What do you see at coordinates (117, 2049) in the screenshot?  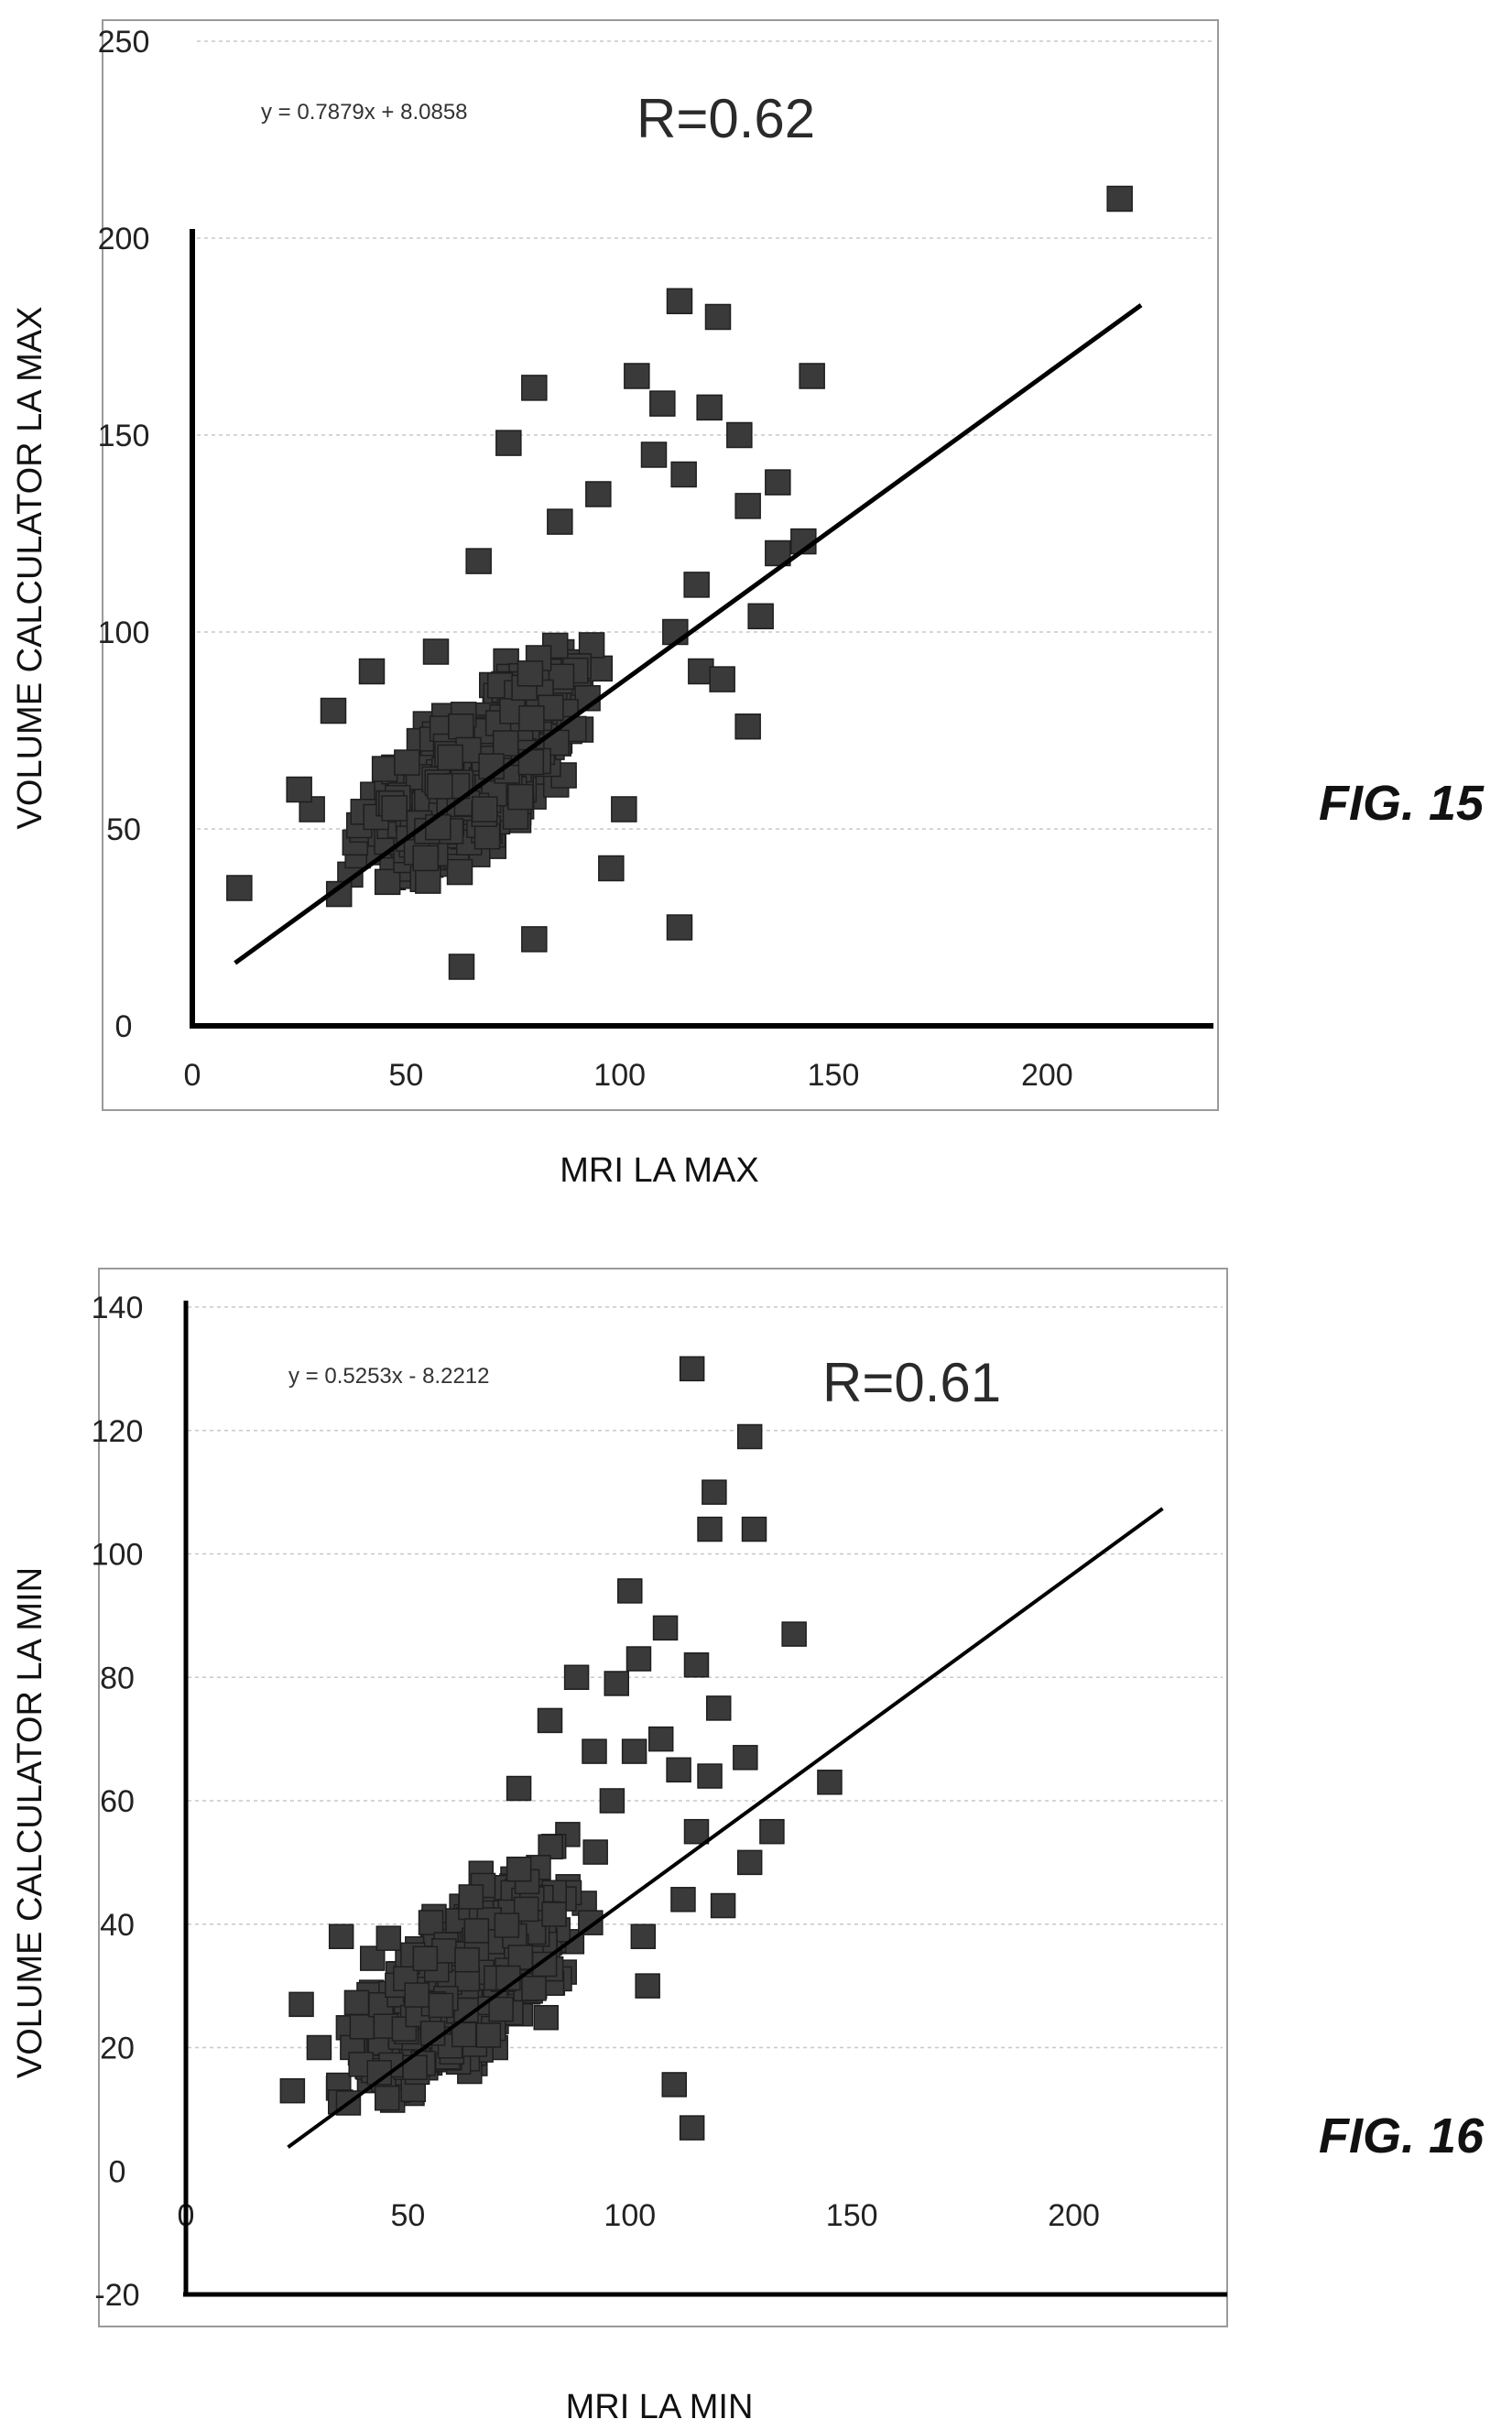 I see `y-tick-label: 20` at bounding box center [117, 2049].